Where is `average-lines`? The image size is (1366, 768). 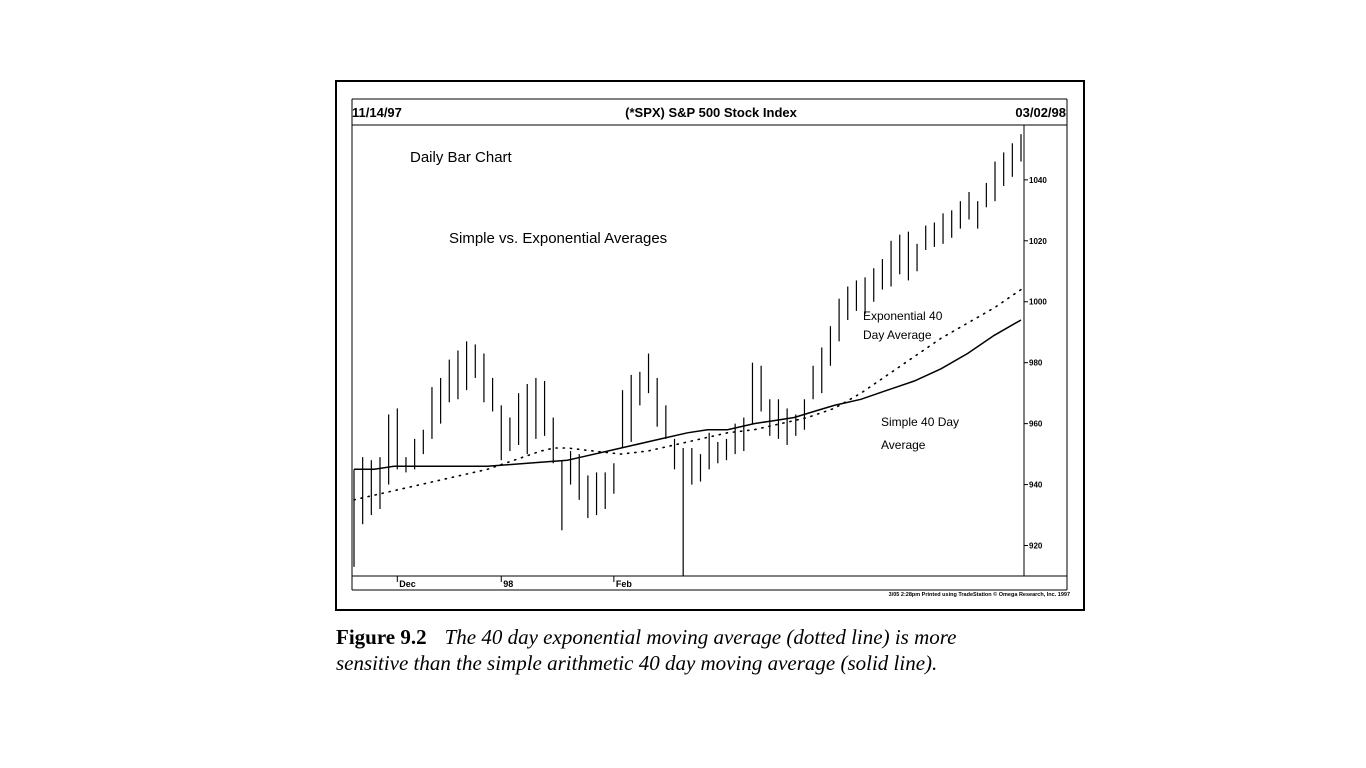
average-lines is located at coordinates (687, 394).